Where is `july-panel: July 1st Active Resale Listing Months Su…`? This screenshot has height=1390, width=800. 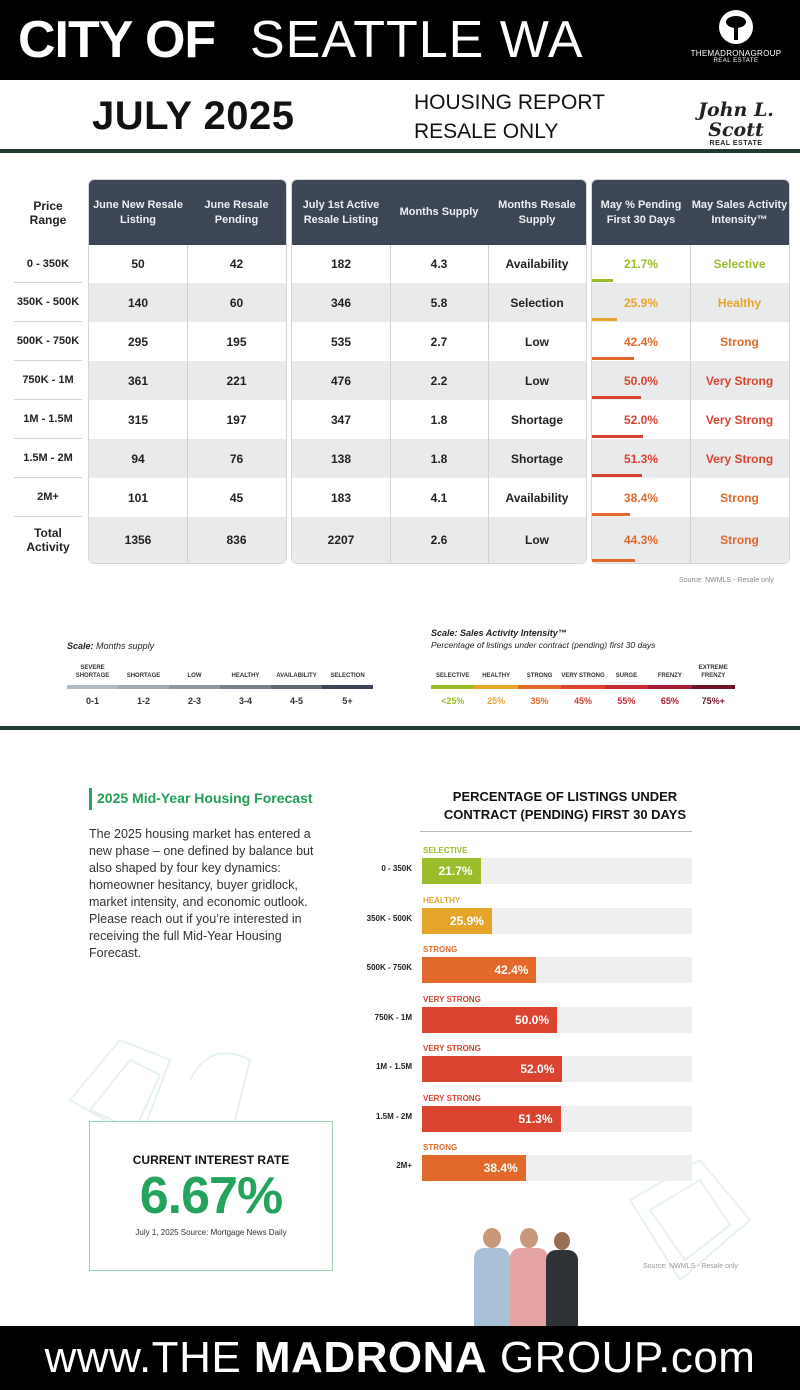 july-panel: July 1st Active Resale Listing Months Su… is located at coordinates (439, 371).